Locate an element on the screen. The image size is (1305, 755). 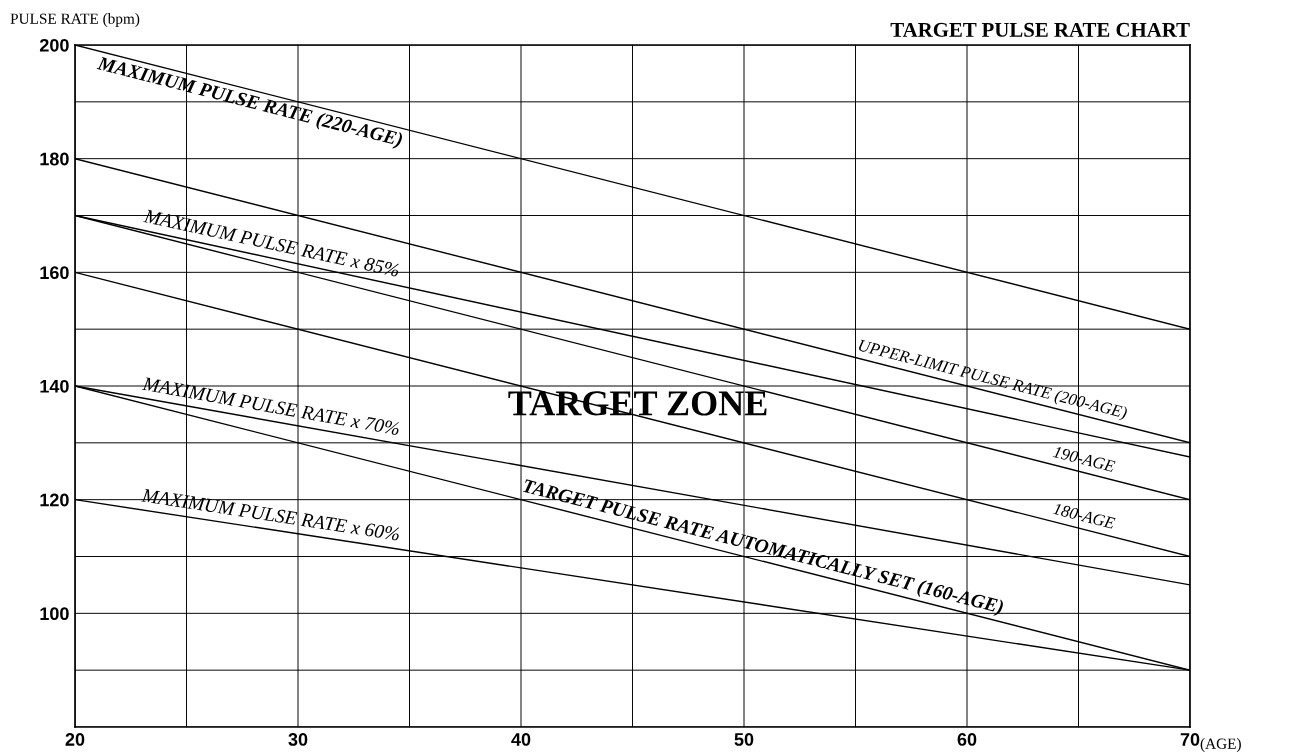
x-tick-label: 70 is located at coordinates (1190, 739).